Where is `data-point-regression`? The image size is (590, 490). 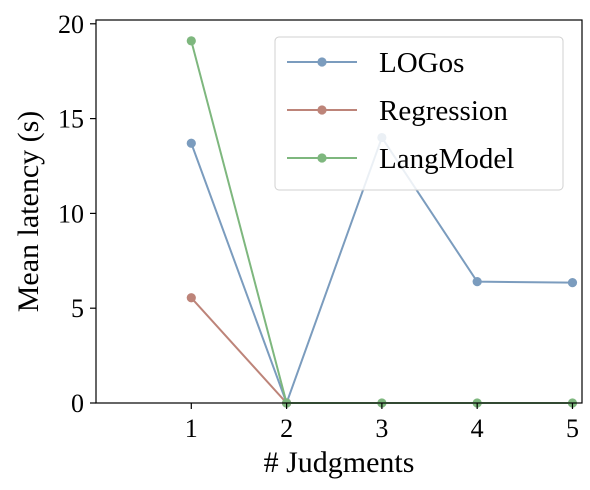
data-point-regression is located at coordinates (191, 298).